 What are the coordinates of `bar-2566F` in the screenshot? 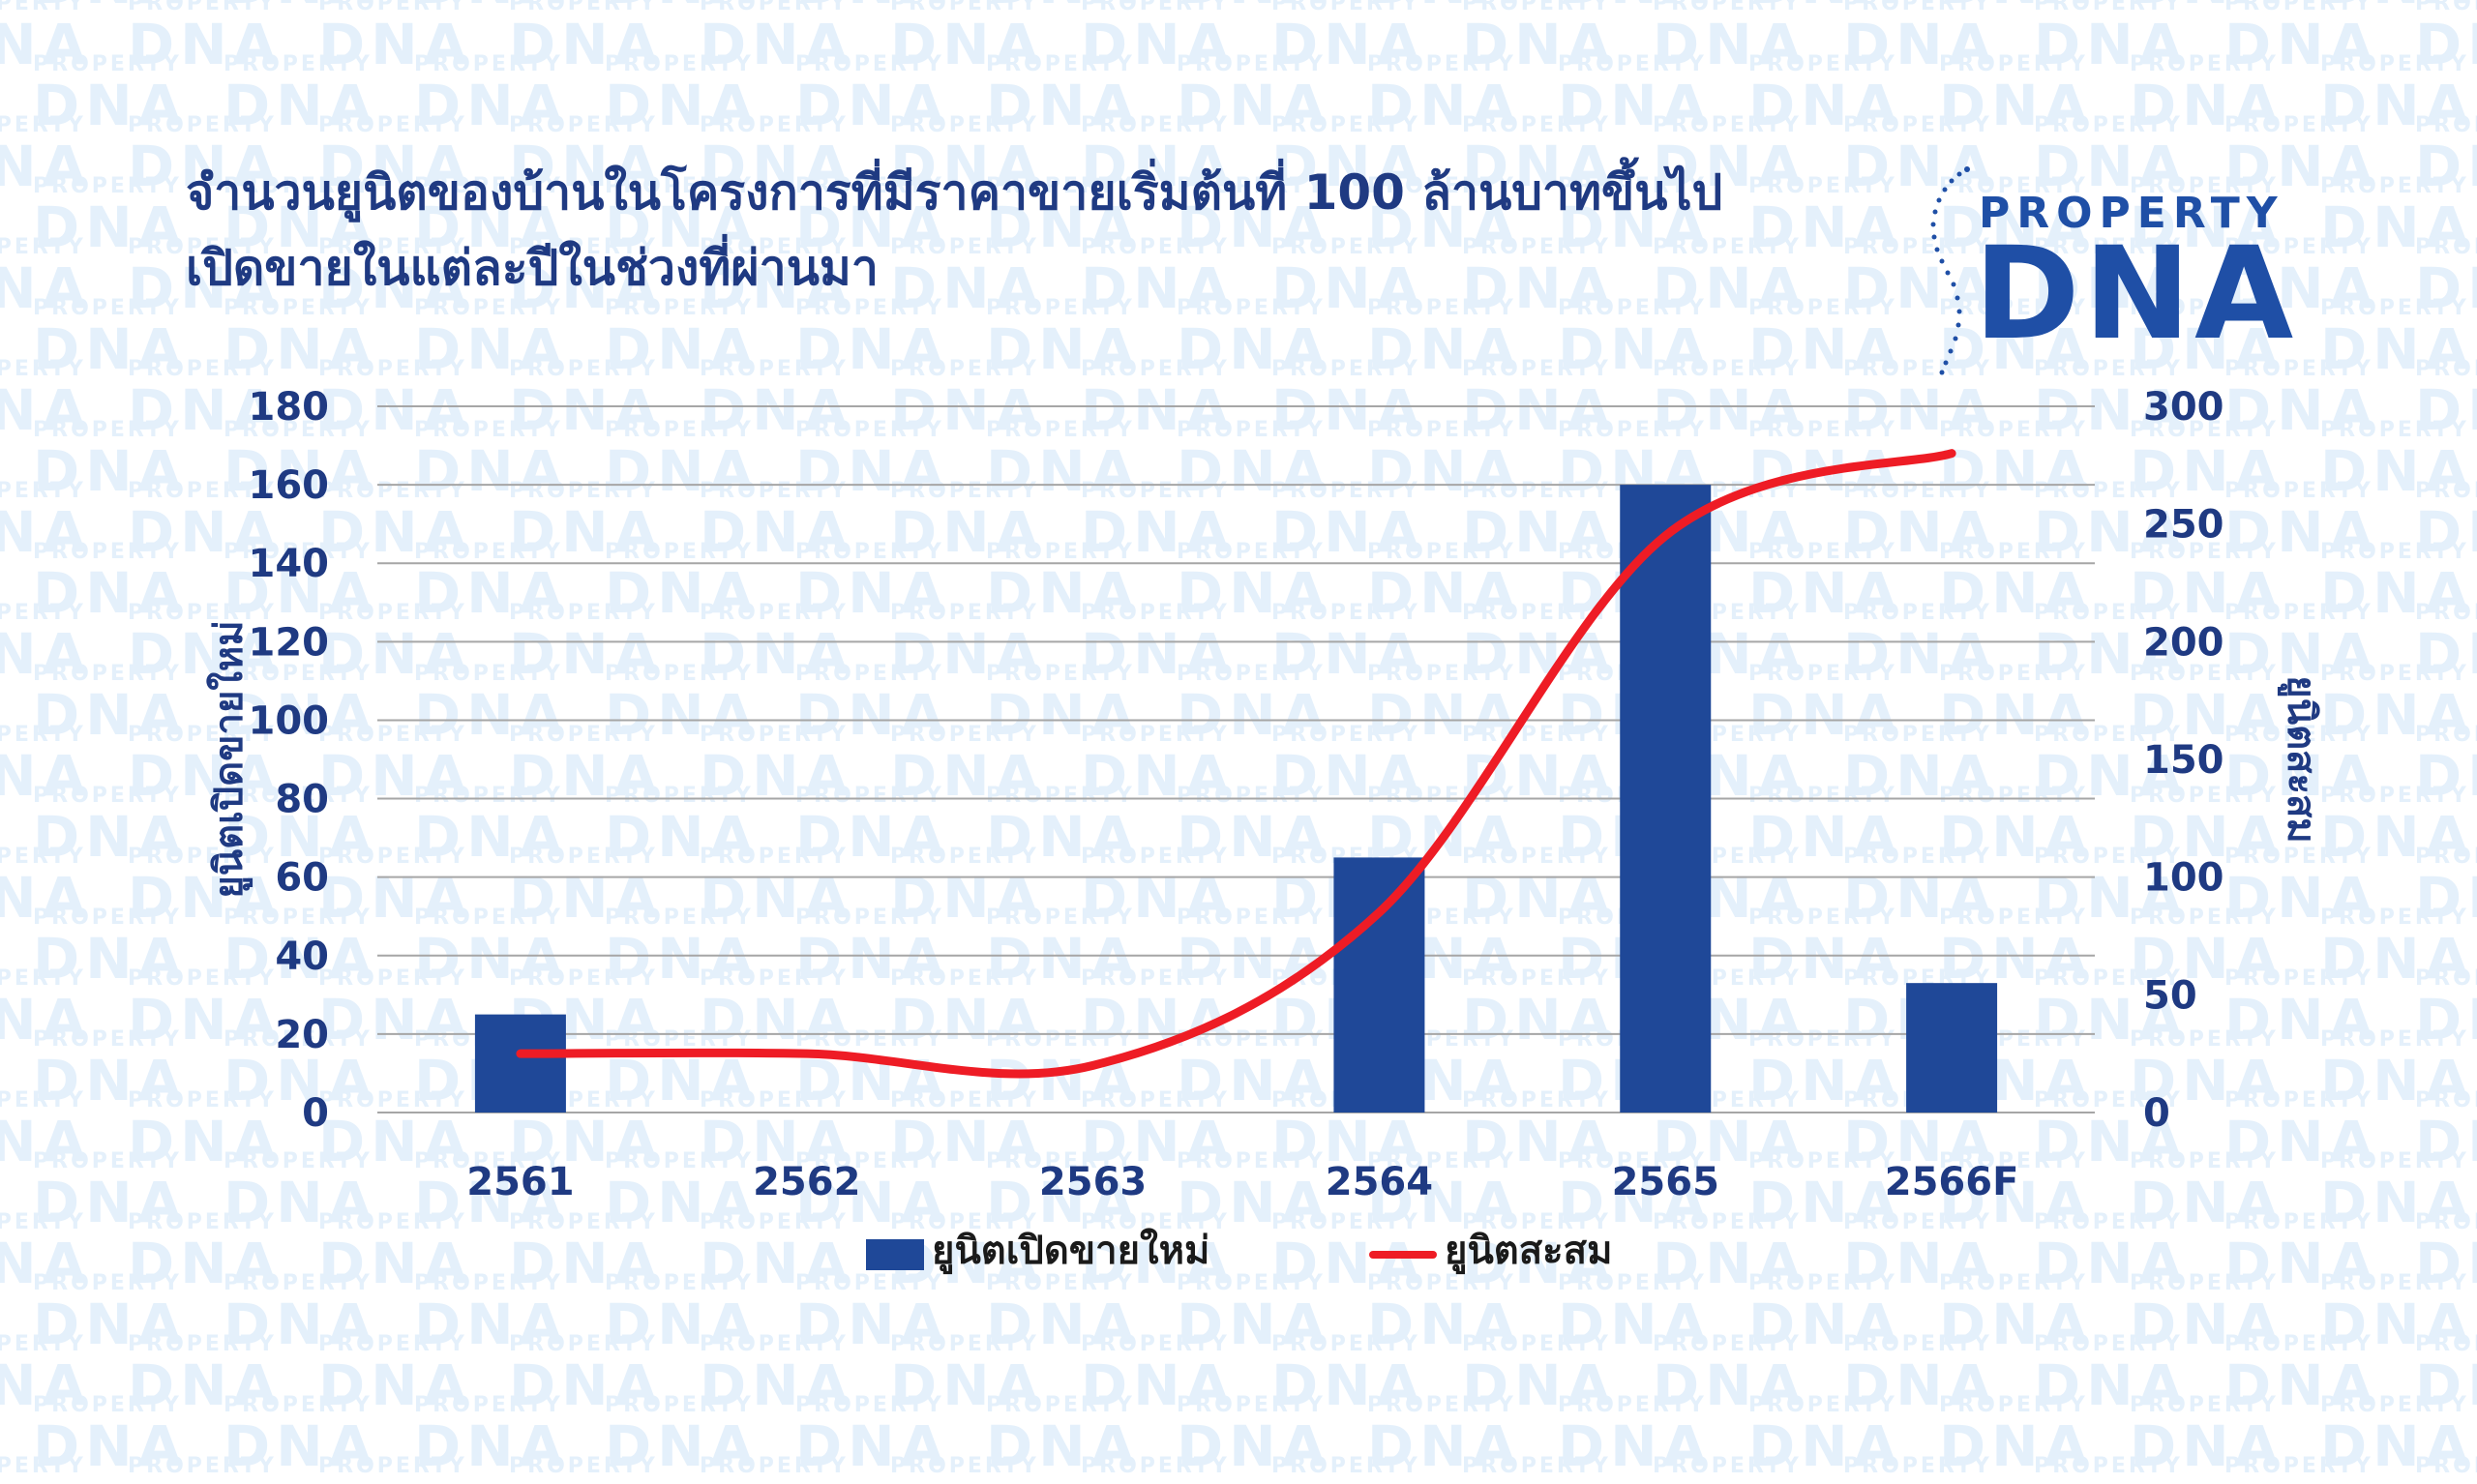 It's located at (1952, 1048).